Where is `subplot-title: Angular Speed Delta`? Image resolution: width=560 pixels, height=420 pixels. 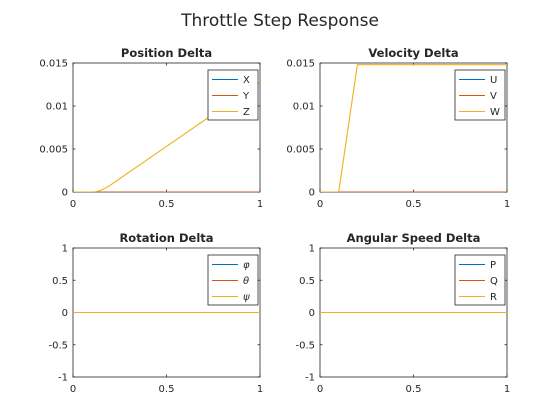
subplot-title: Angular Speed Delta is located at coordinates (414, 238).